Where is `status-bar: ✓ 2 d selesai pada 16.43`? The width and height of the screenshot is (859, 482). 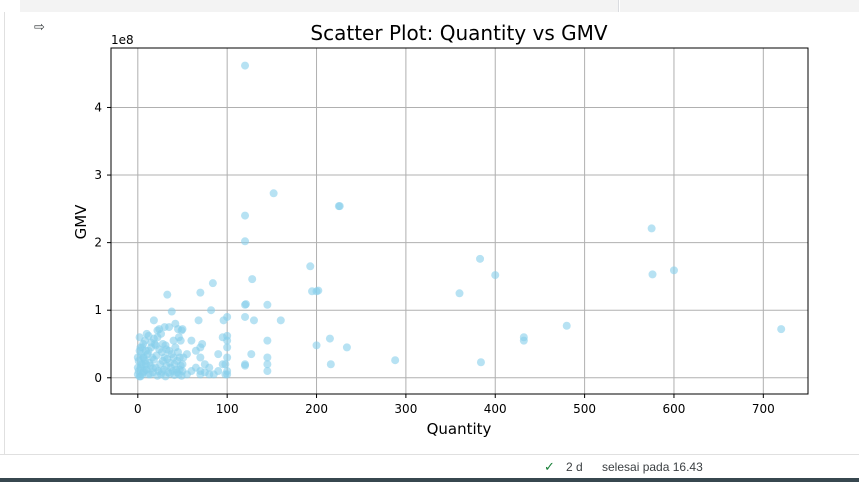
status-bar: ✓ 2 d selesai pada 16.43 is located at coordinates (429, 466).